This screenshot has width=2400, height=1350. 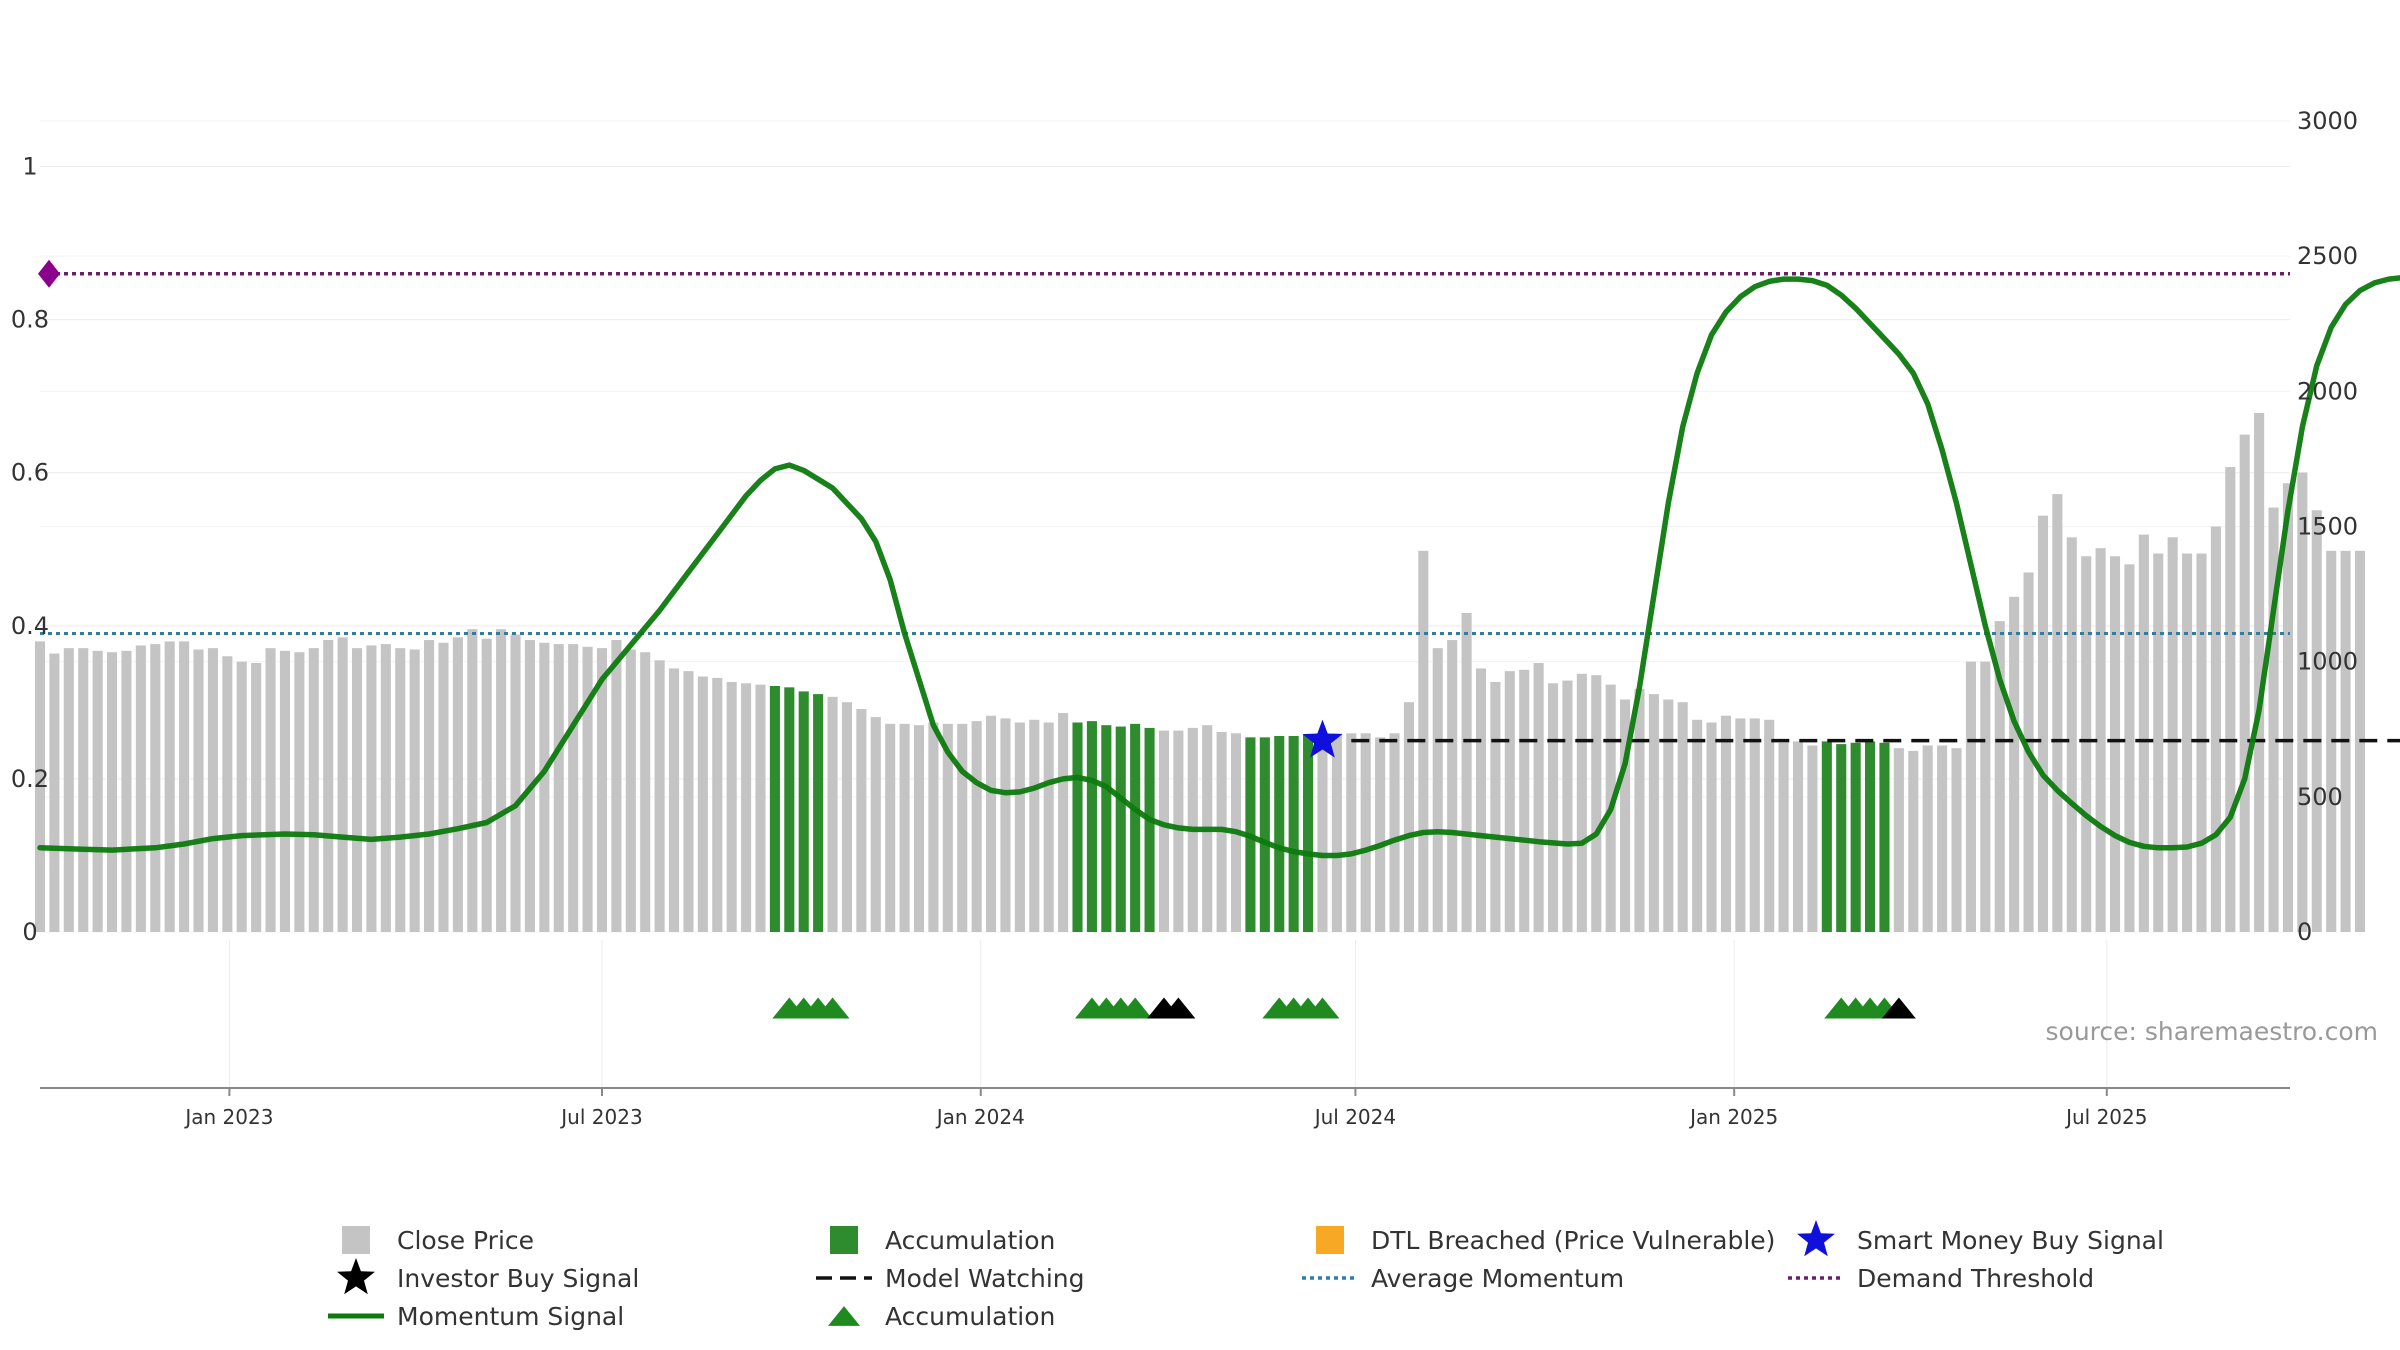 I want to click on source-label: source: sharemaestro.com, so click(x=2212, y=1031).